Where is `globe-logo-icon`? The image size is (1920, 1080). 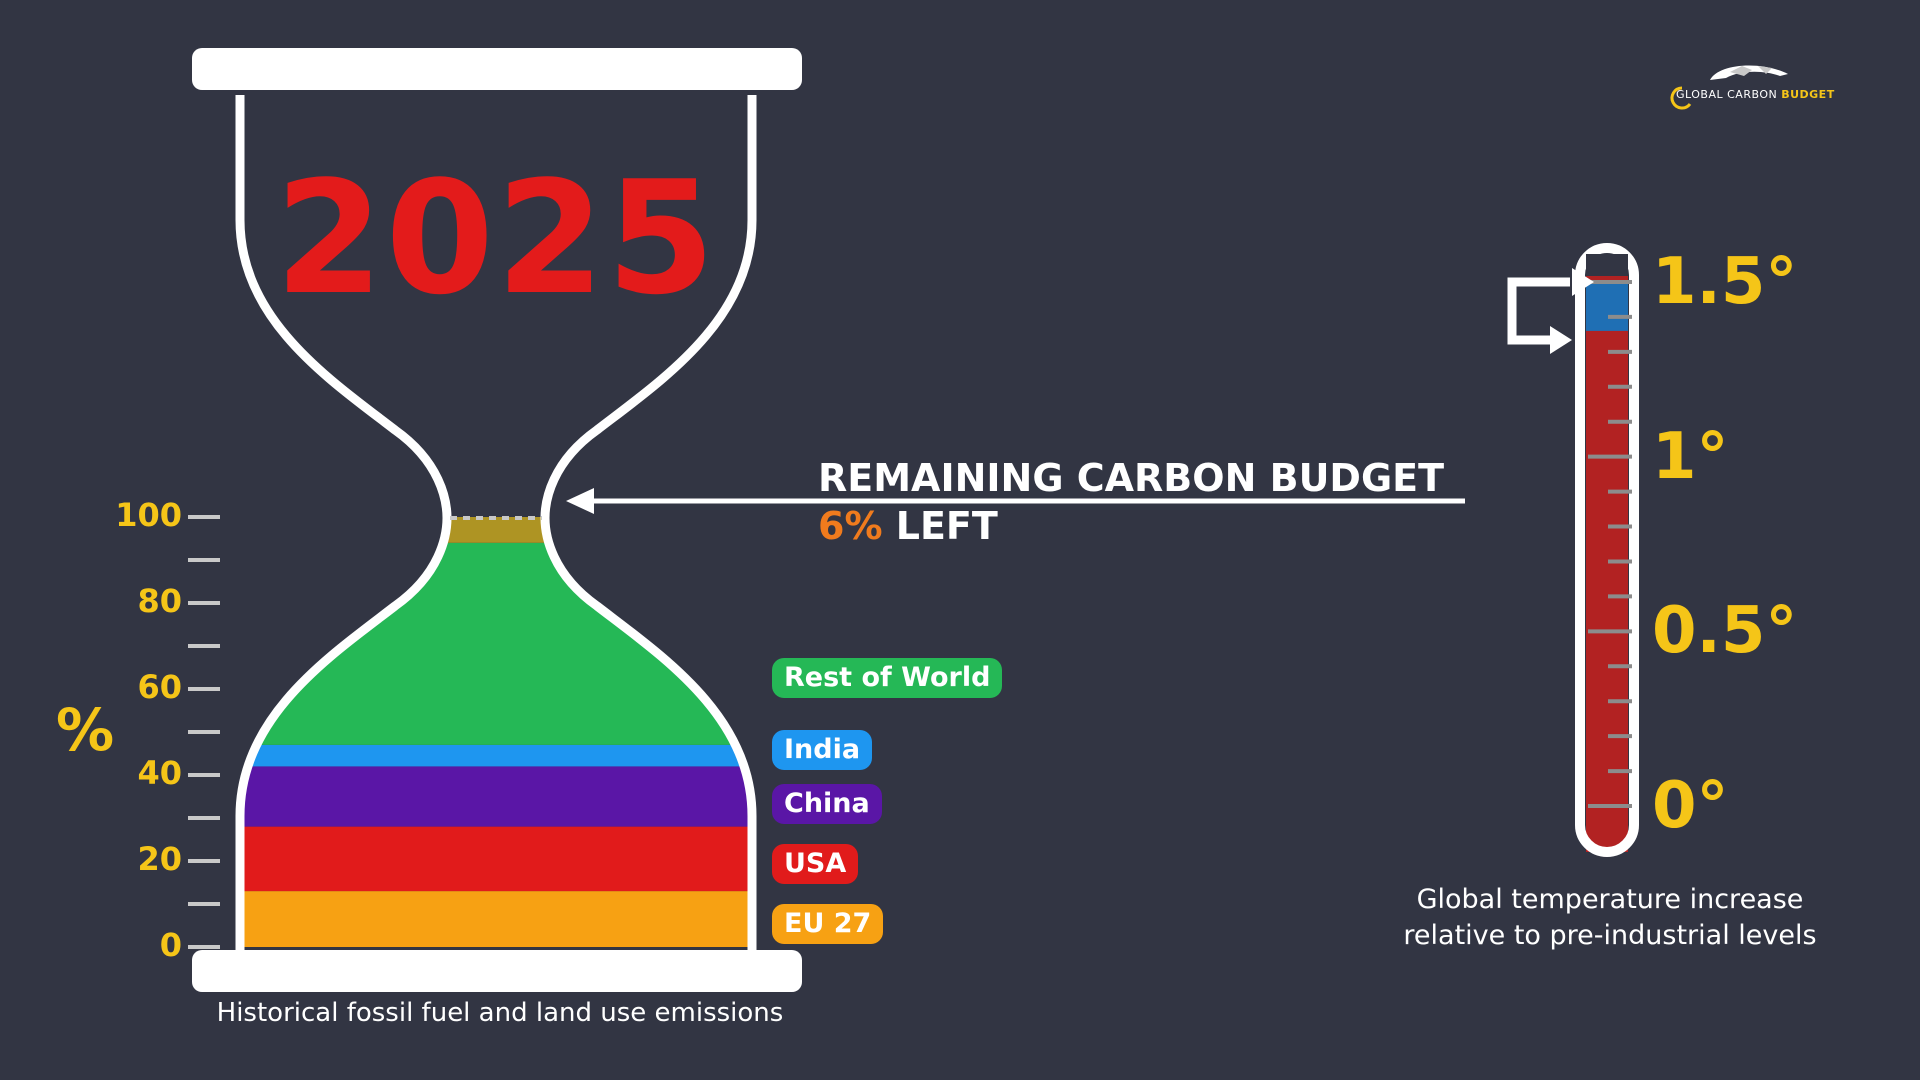 globe-logo-icon is located at coordinates (1729, 87).